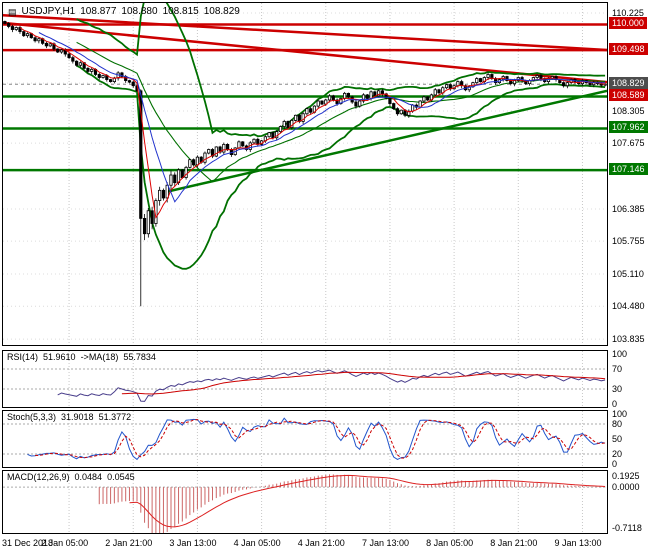 This screenshot has height=560, width=660. I want to click on quote-close: 108.829, so click(221, 11).